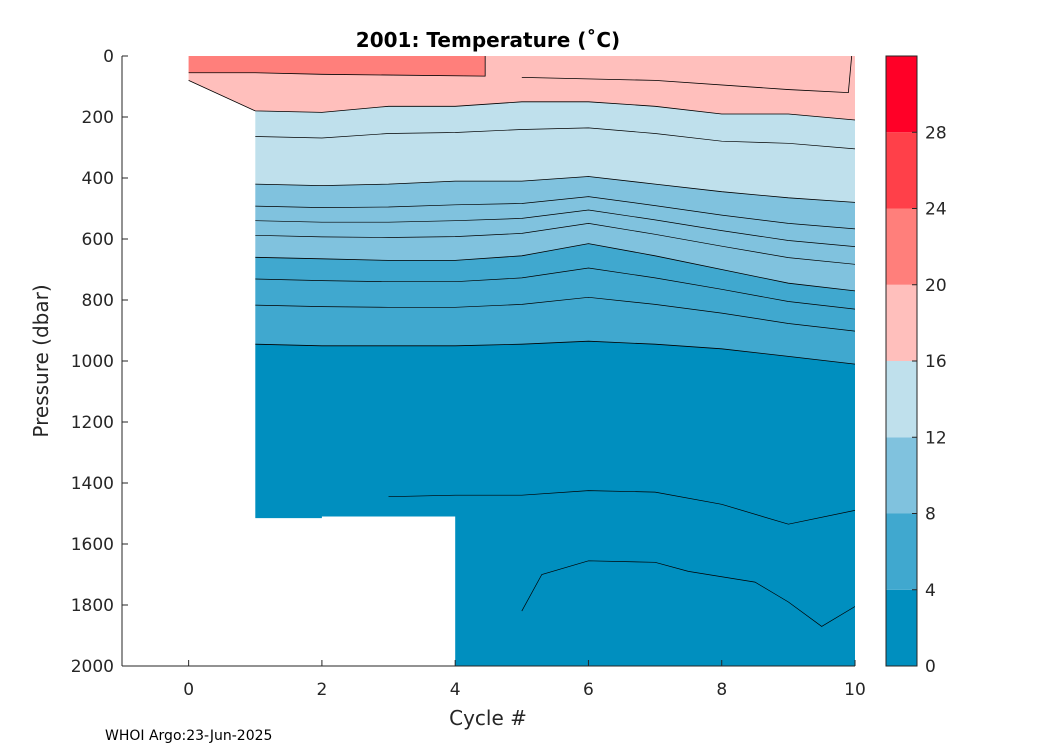 The height and width of the screenshot is (750, 1050). What do you see at coordinates (321, 690) in the screenshot?
I see `x-tick-label: 2` at bounding box center [321, 690].